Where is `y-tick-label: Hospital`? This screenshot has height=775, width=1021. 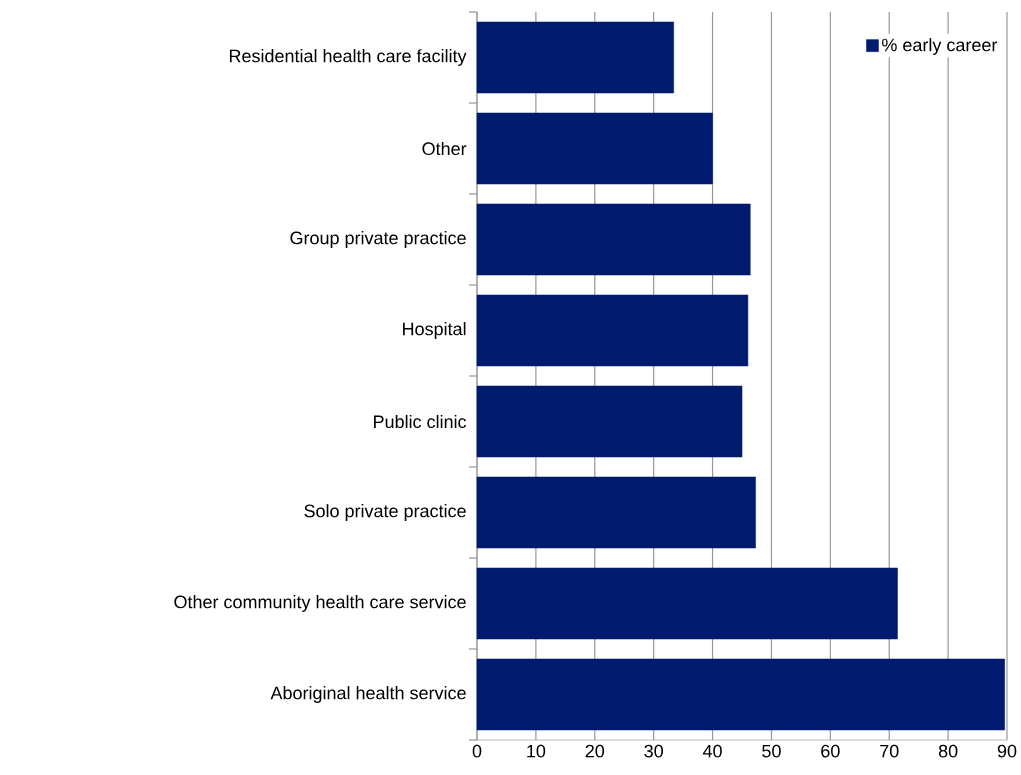 y-tick-label: Hospital is located at coordinates (434, 330).